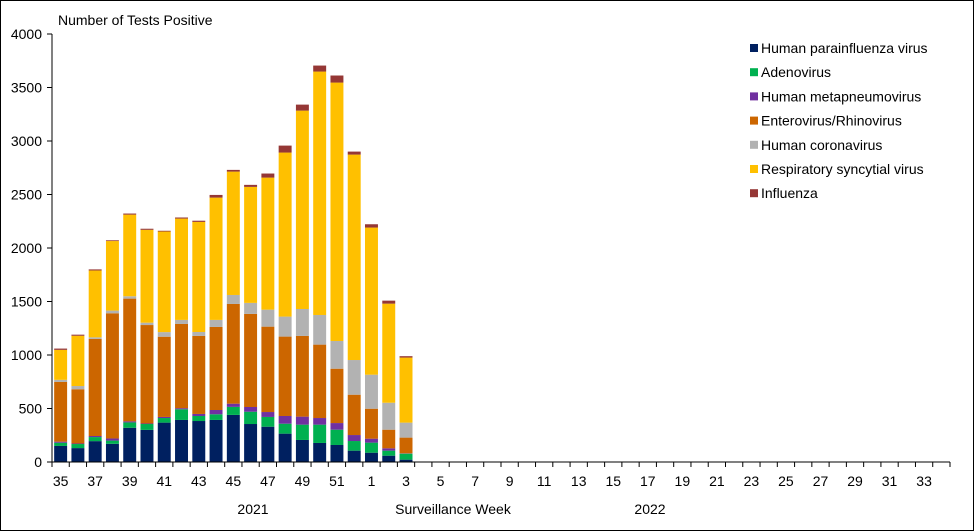 The width and height of the screenshot is (974, 531). What do you see at coordinates (26, 355) in the screenshot?
I see `y-tick-label: 1000` at bounding box center [26, 355].